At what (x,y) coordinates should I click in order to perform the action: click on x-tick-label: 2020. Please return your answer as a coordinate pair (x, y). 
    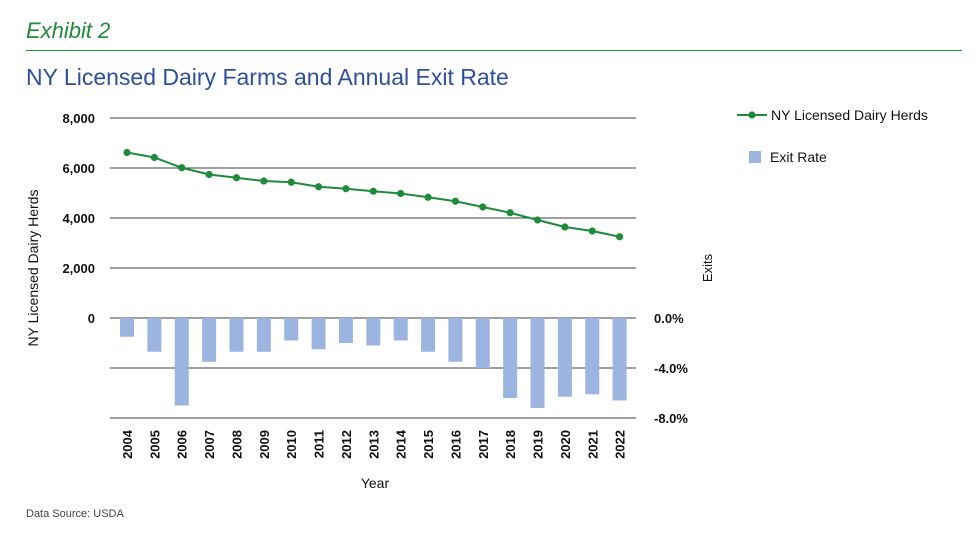
    Looking at the image, I should click on (565, 444).